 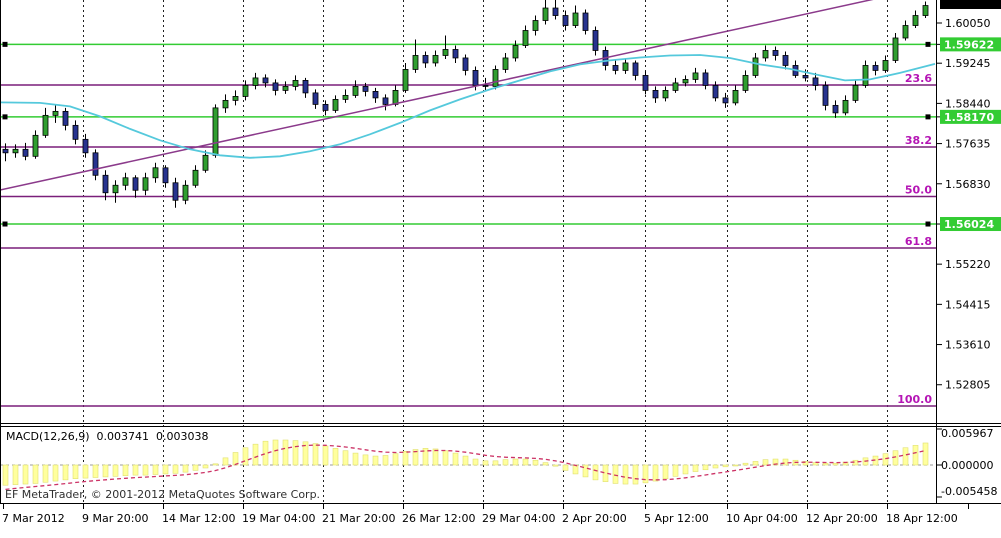 I want to click on date-label: 7 Mar 2012, so click(x=33, y=518).